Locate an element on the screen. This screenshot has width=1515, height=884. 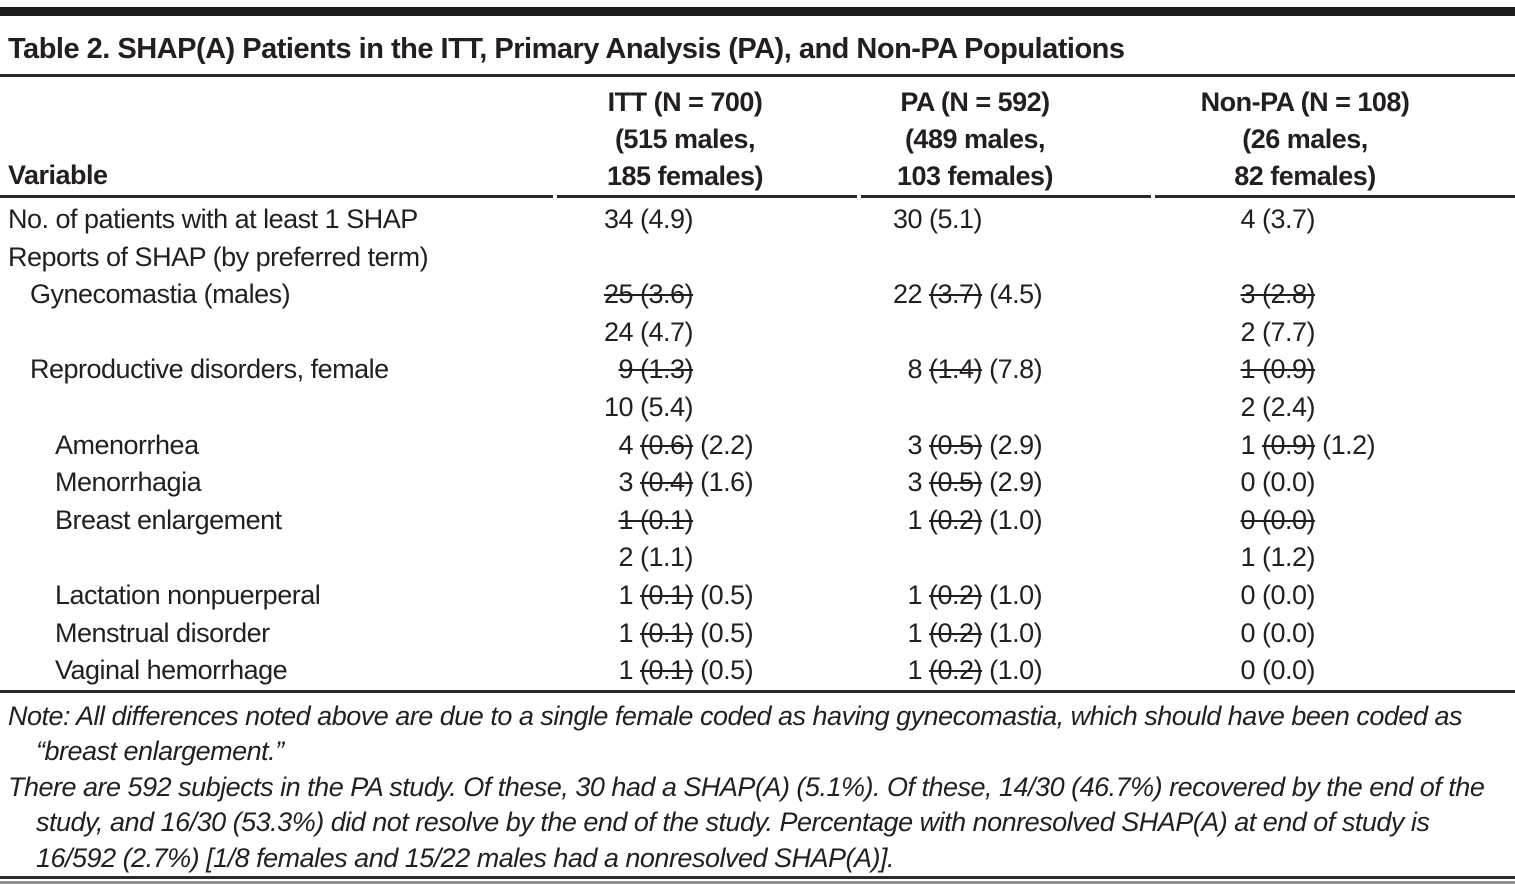
row-label: Reproductive disorders, female is located at coordinates (209, 369).